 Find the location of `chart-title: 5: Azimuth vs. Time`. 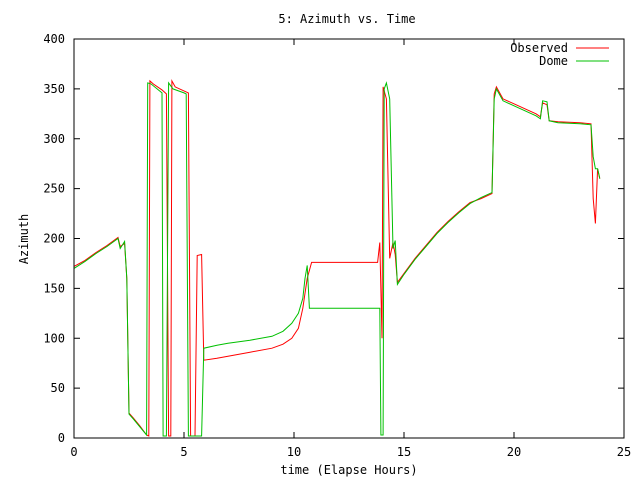

chart-title: 5: Azimuth vs. Time is located at coordinates (346, 19).